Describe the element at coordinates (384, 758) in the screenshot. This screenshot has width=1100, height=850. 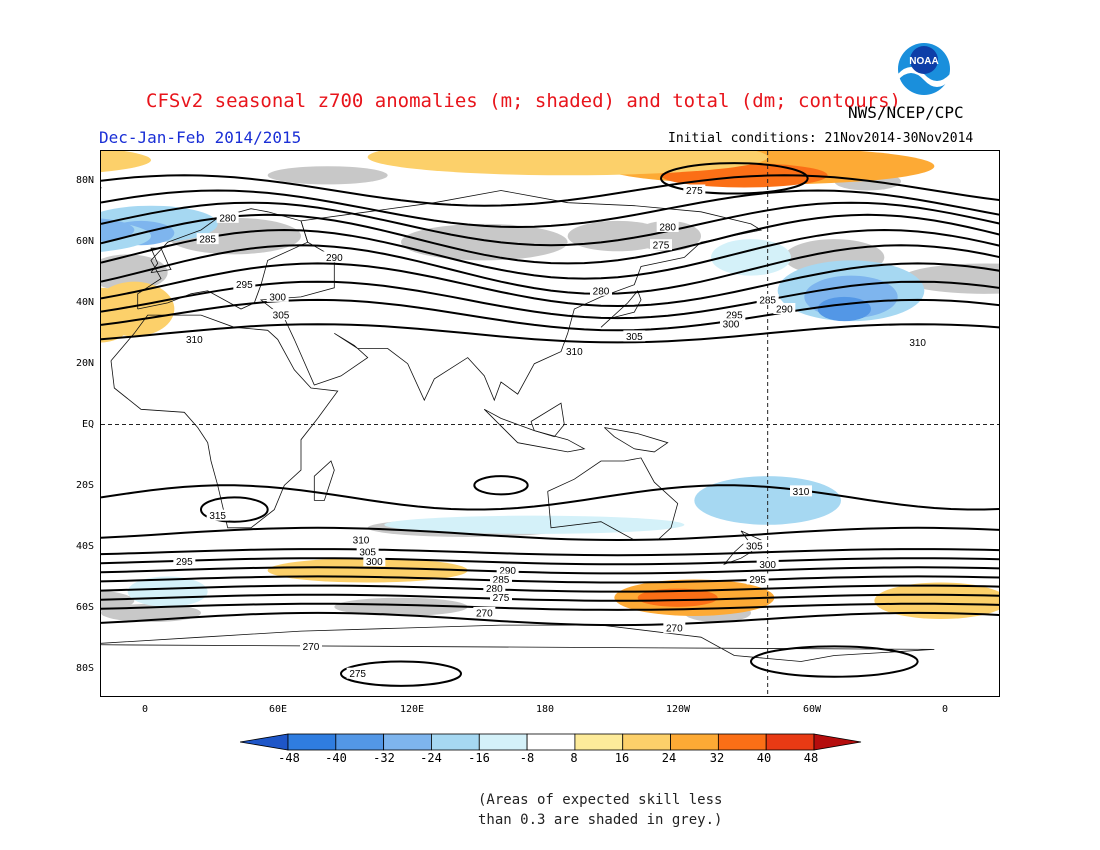
I see `colorbar-tick: -32` at that location.